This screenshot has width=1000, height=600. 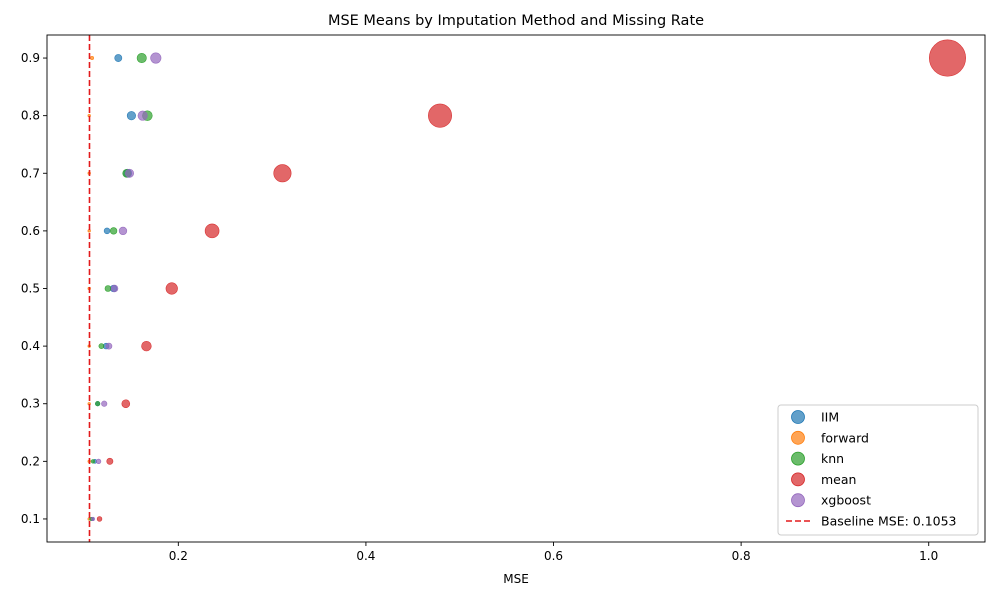 What do you see at coordinates (928, 556) in the screenshot?
I see `x-tick-label: 1.0` at bounding box center [928, 556].